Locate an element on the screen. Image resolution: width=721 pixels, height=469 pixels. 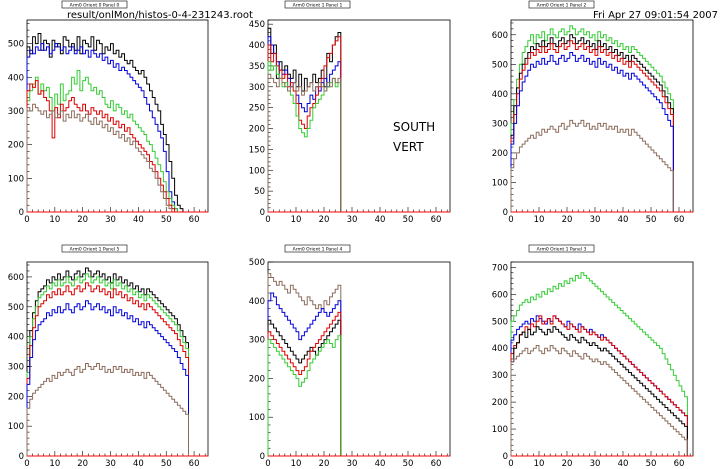
y-tick-label: 350 is located at coordinates (257, 67).